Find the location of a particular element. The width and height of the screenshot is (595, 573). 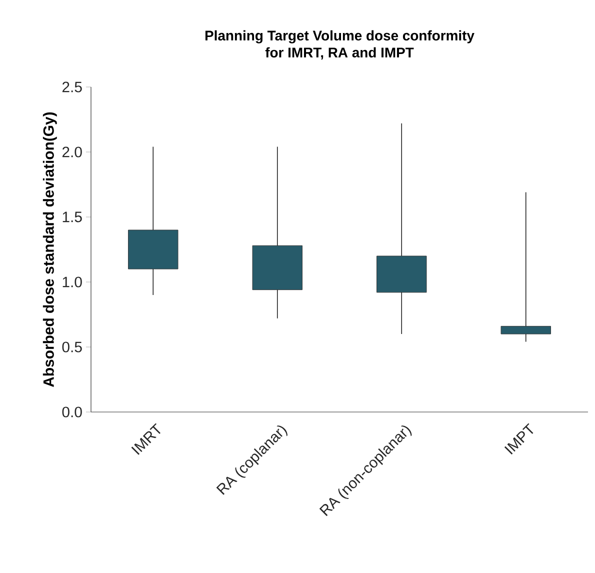

y-tick-label: 2.0 is located at coordinates (72, 152).